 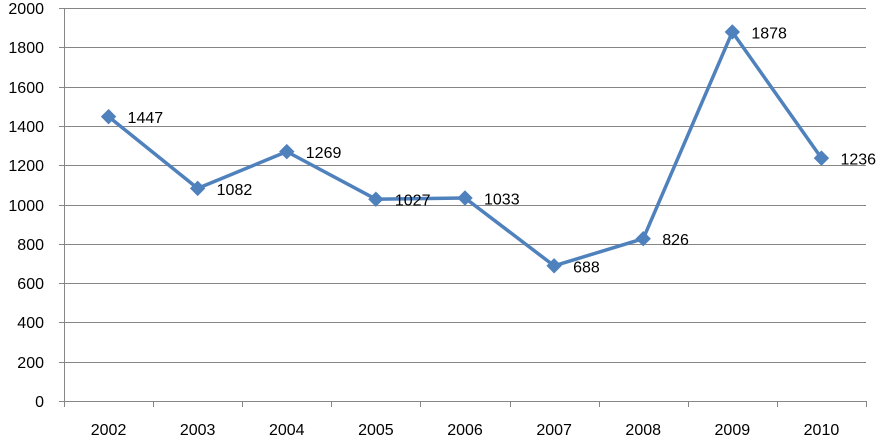 What do you see at coordinates (586, 267) in the screenshot?
I see `data-label: 688` at bounding box center [586, 267].